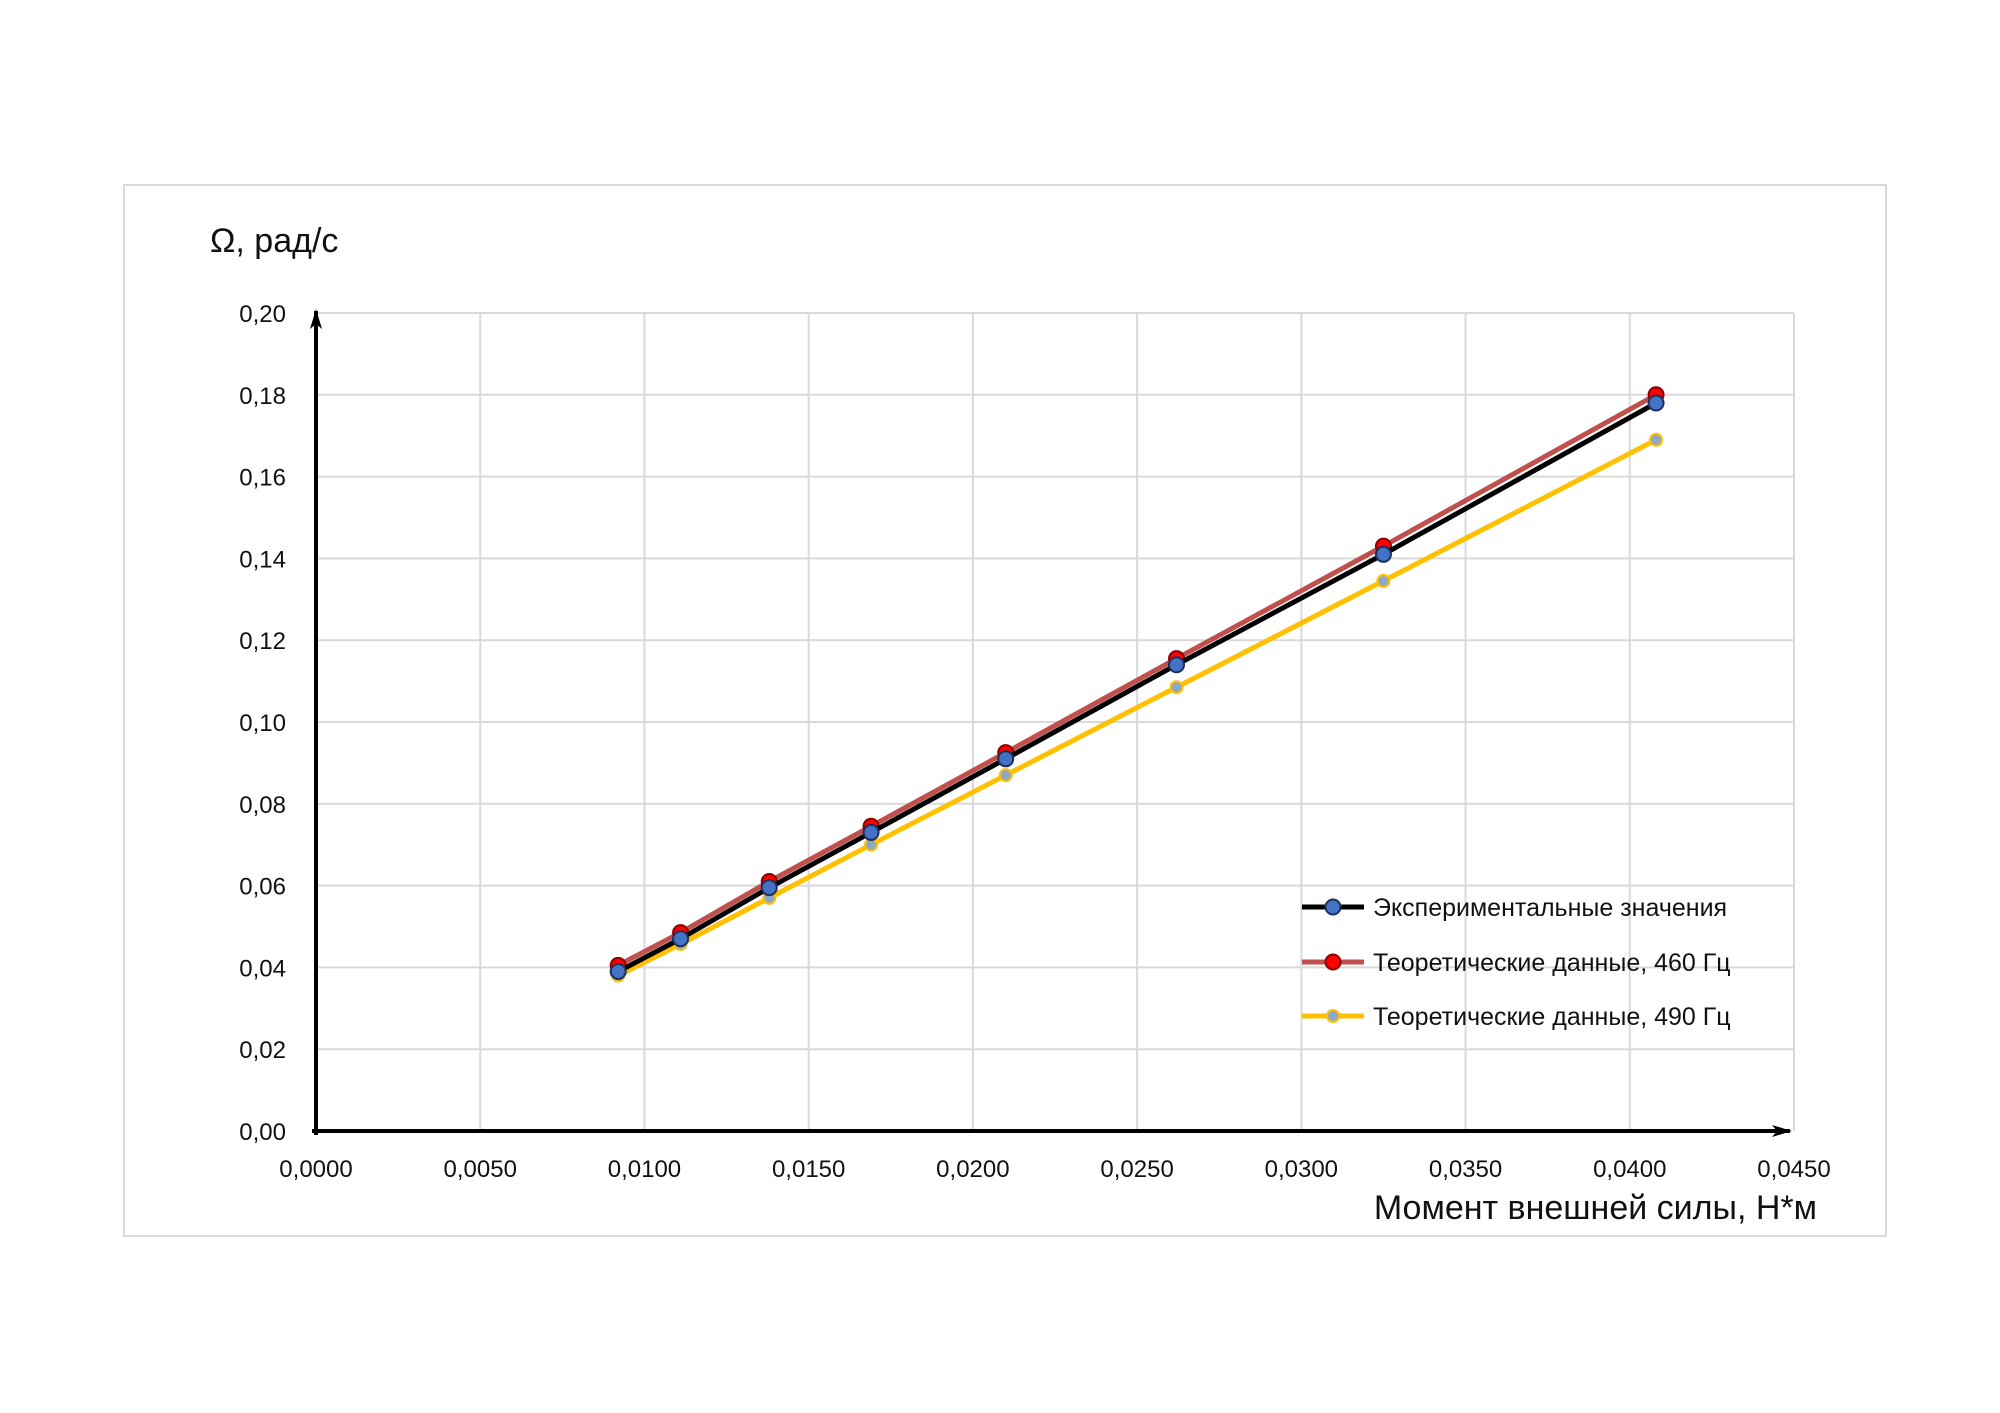  Describe the element at coordinates (262, 723) in the screenshot. I see `y-tick-label: 0,10` at that location.